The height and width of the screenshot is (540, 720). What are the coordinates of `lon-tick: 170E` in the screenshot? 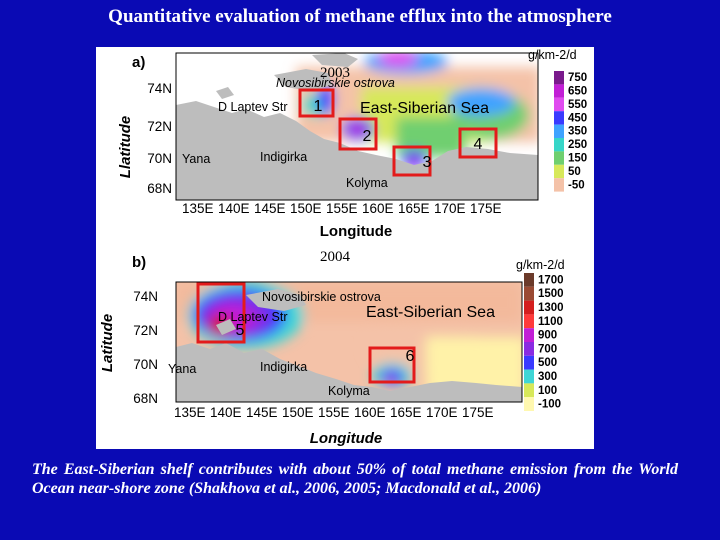 It's located at (442, 412).